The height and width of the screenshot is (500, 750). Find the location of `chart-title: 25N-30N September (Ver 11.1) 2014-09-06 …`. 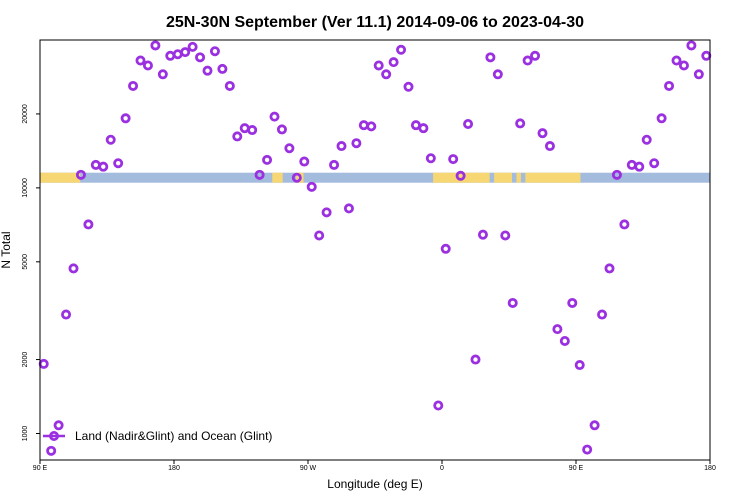

chart-title: 25N-30N September (Ver 11.1) 2014-09-06 … is located at coordinates (375, 22).